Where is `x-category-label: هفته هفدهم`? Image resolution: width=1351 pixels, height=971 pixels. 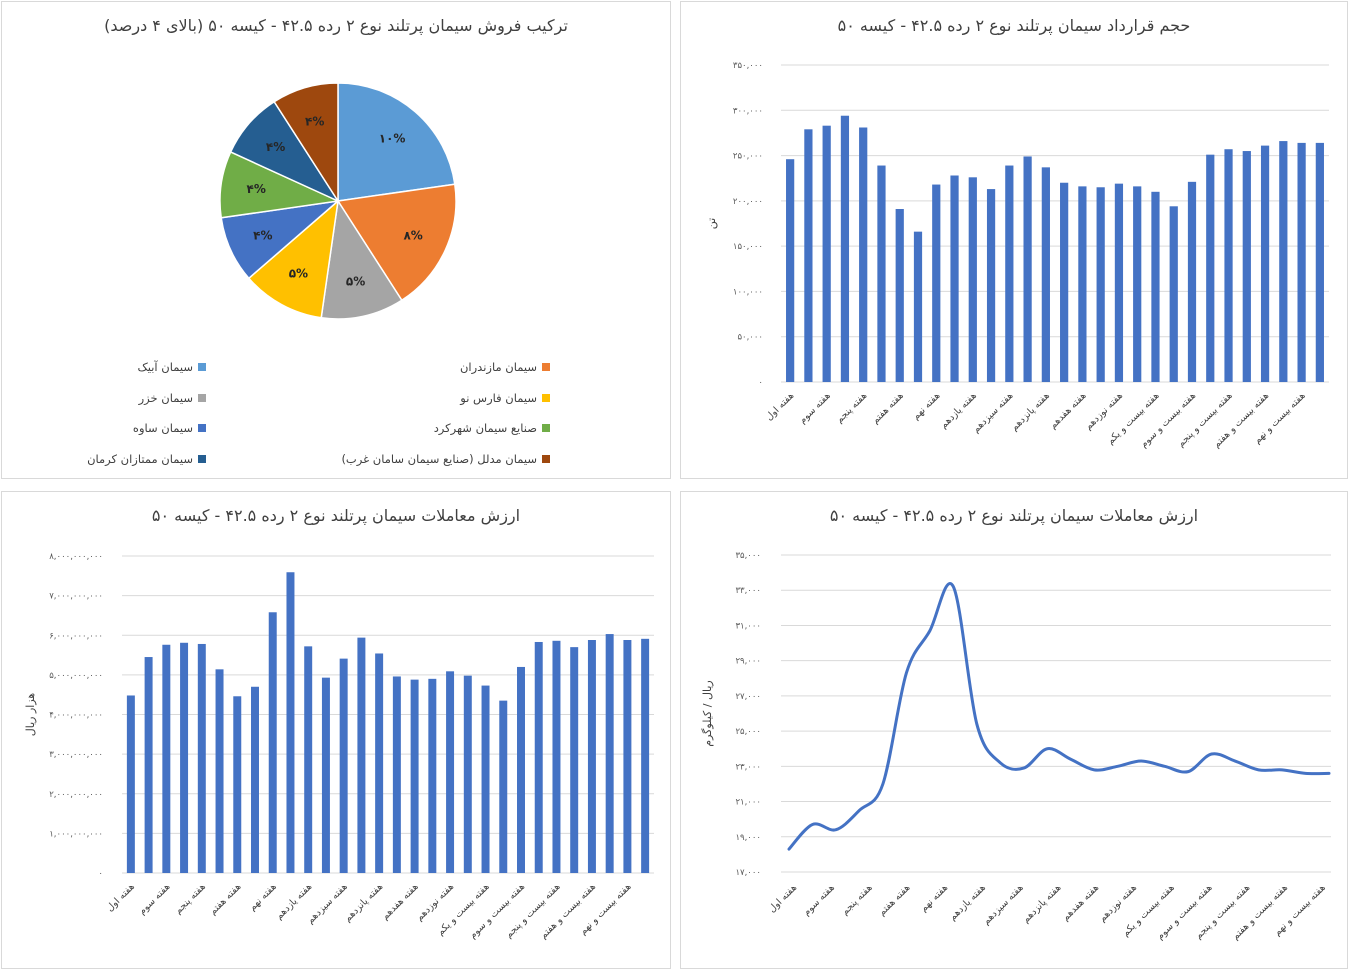 x-category-label: هفته هفدهم is located at coordinates (1080, 902).